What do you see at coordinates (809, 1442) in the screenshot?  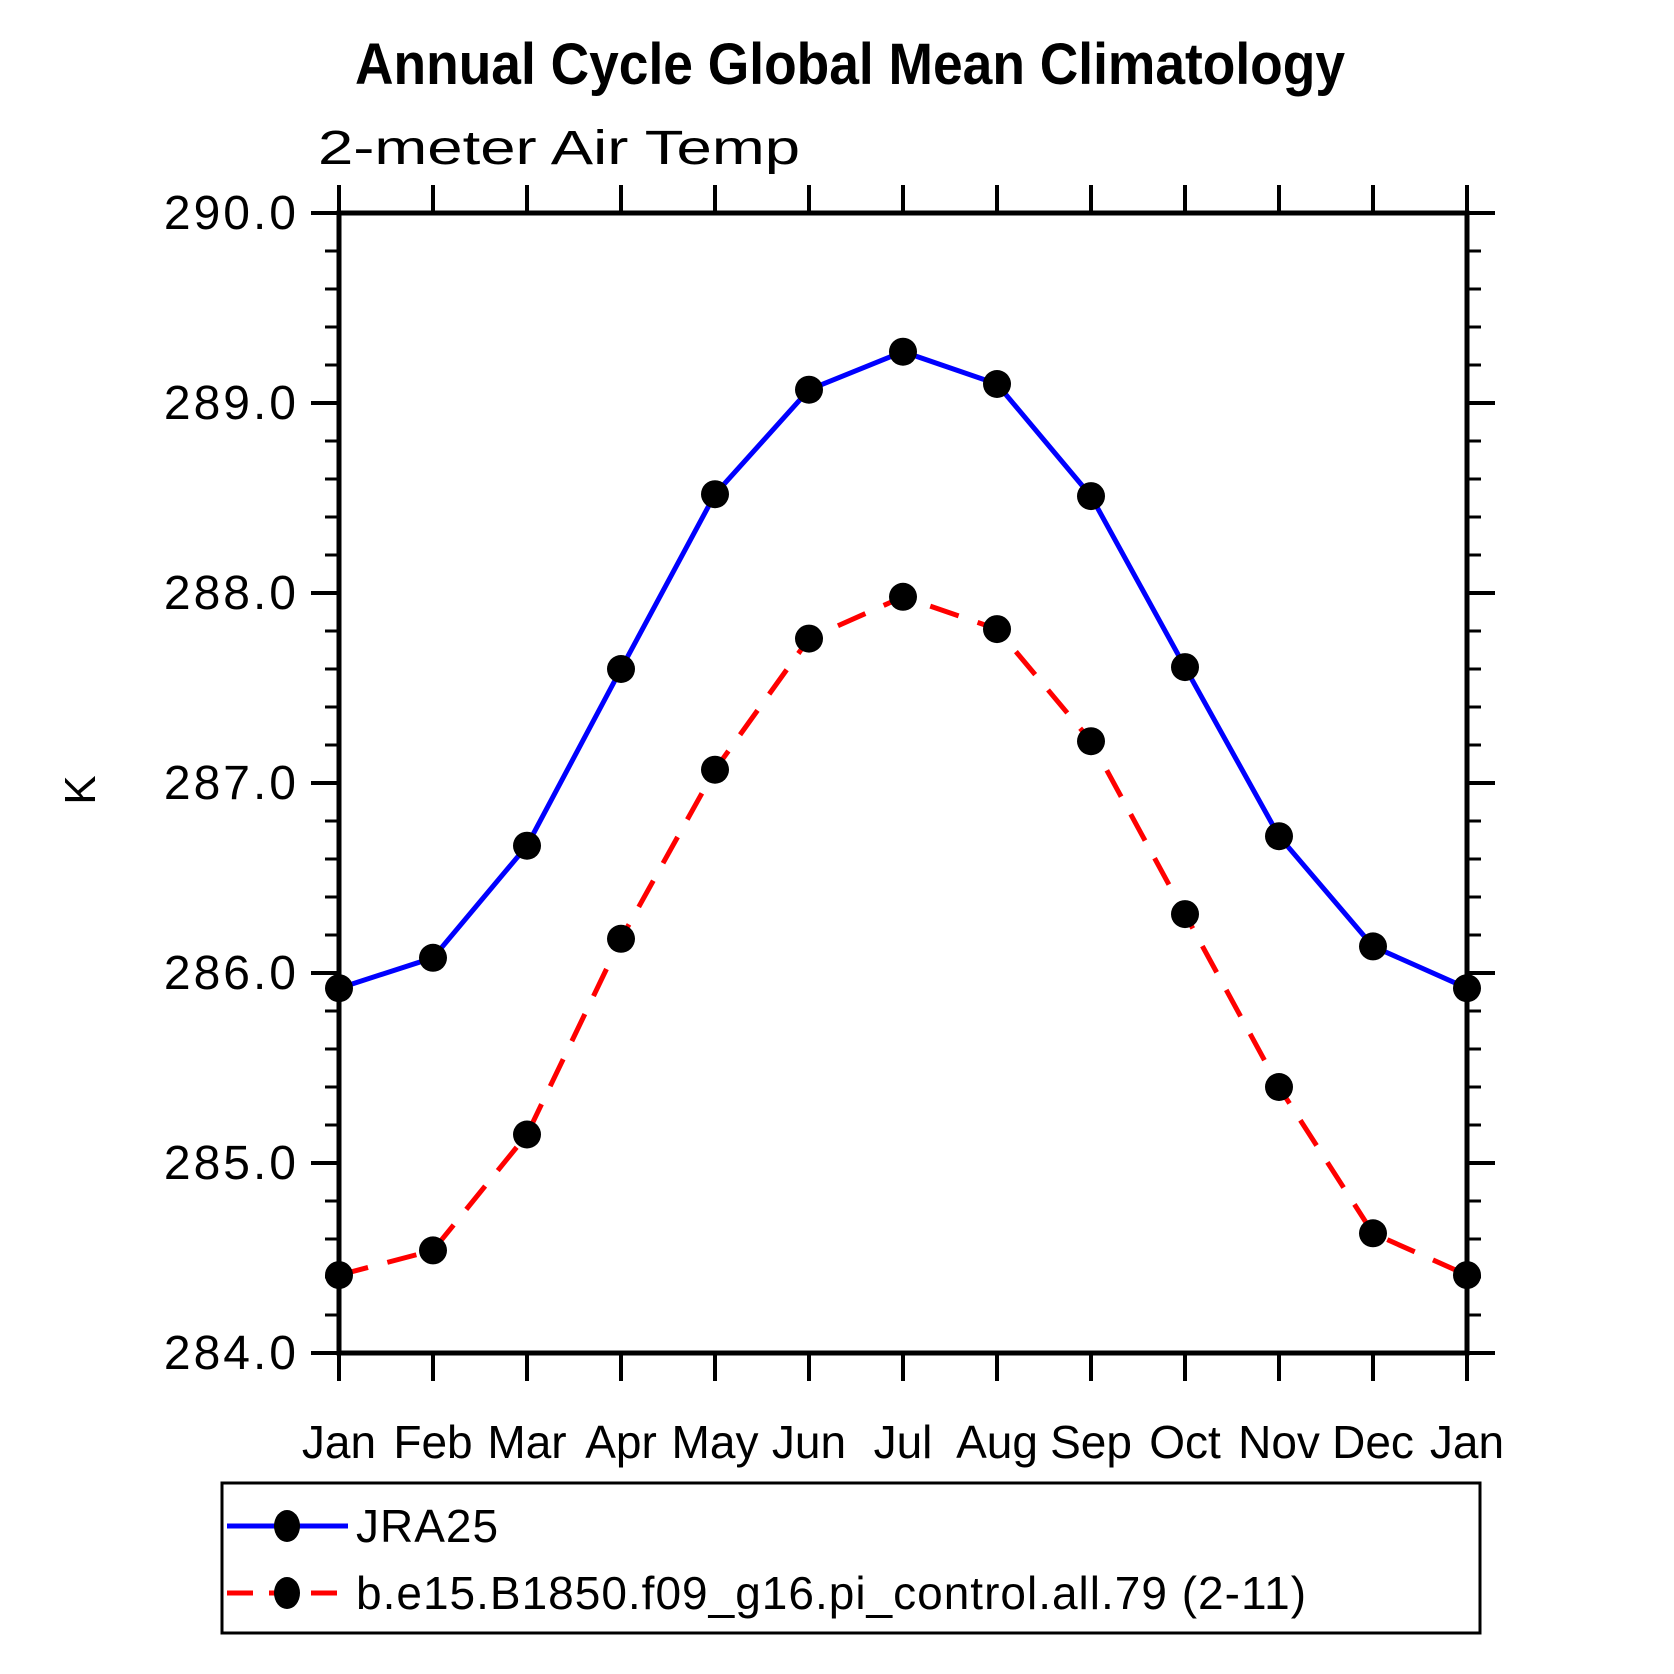 I see `x-tick-label: Jun` at bounding box center [809, 1442].